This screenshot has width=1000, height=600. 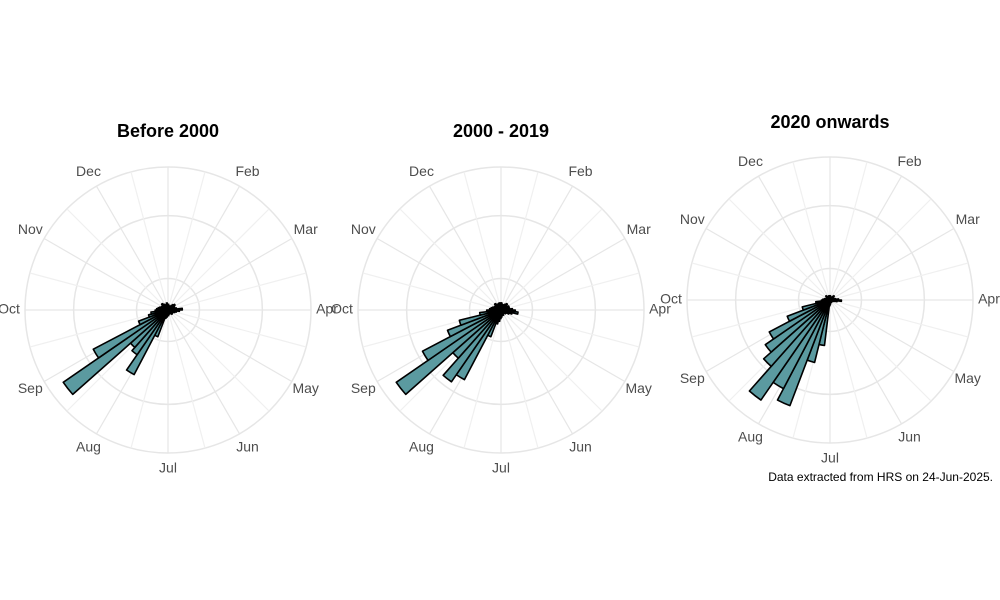 What do you see at coordinates (880, 477) in the screenshot?
I see `footnote: Data extracted from HRS on 24-Jun-2025.` at bounding box center [880, 477].